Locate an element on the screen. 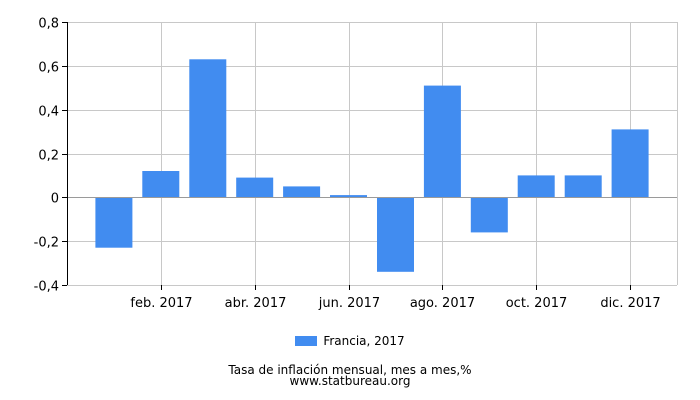 Image resolution: width=700 pixels, height=400 pixels. x-tick-label: abr. 2017 is located at coordinates (256, 303).